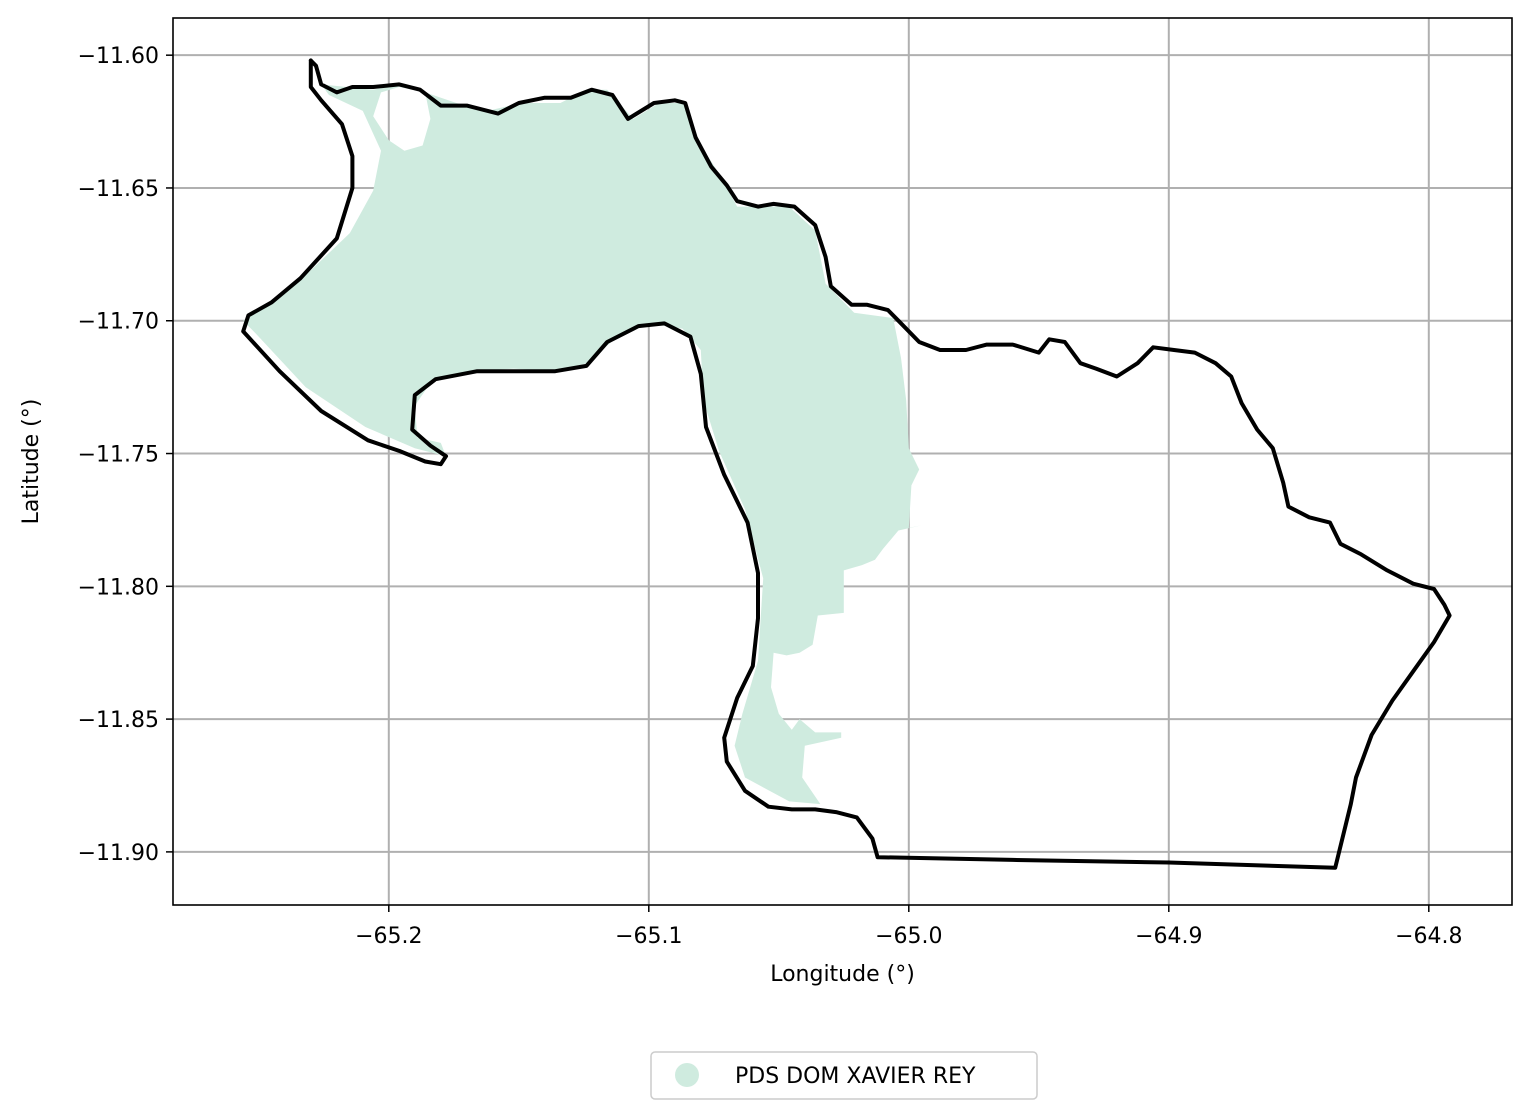 Image resolution: width=1532 pixels, height=1119 pixels. I want to click on x-tick-label: −65.0, so click(908, 936).